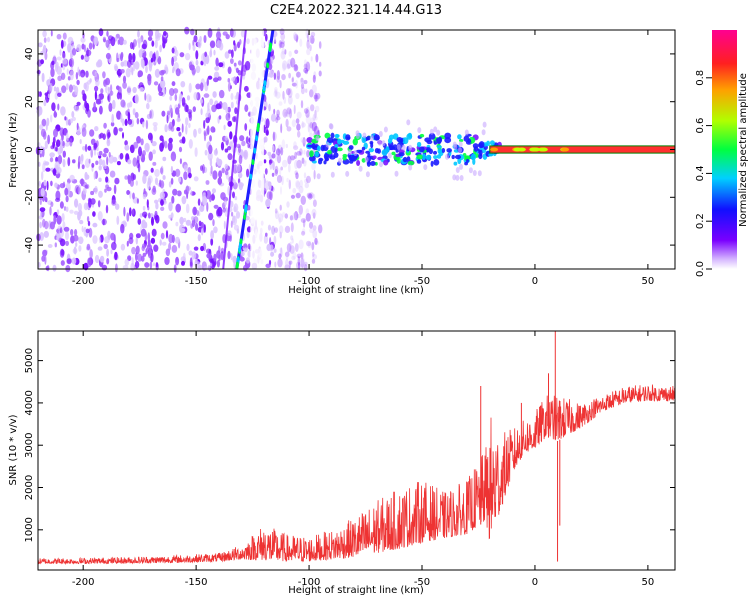  Describe the element at coordinates (700, 221) in the screenshot. I see `colorbar-tick-label: 0.2` at that location.